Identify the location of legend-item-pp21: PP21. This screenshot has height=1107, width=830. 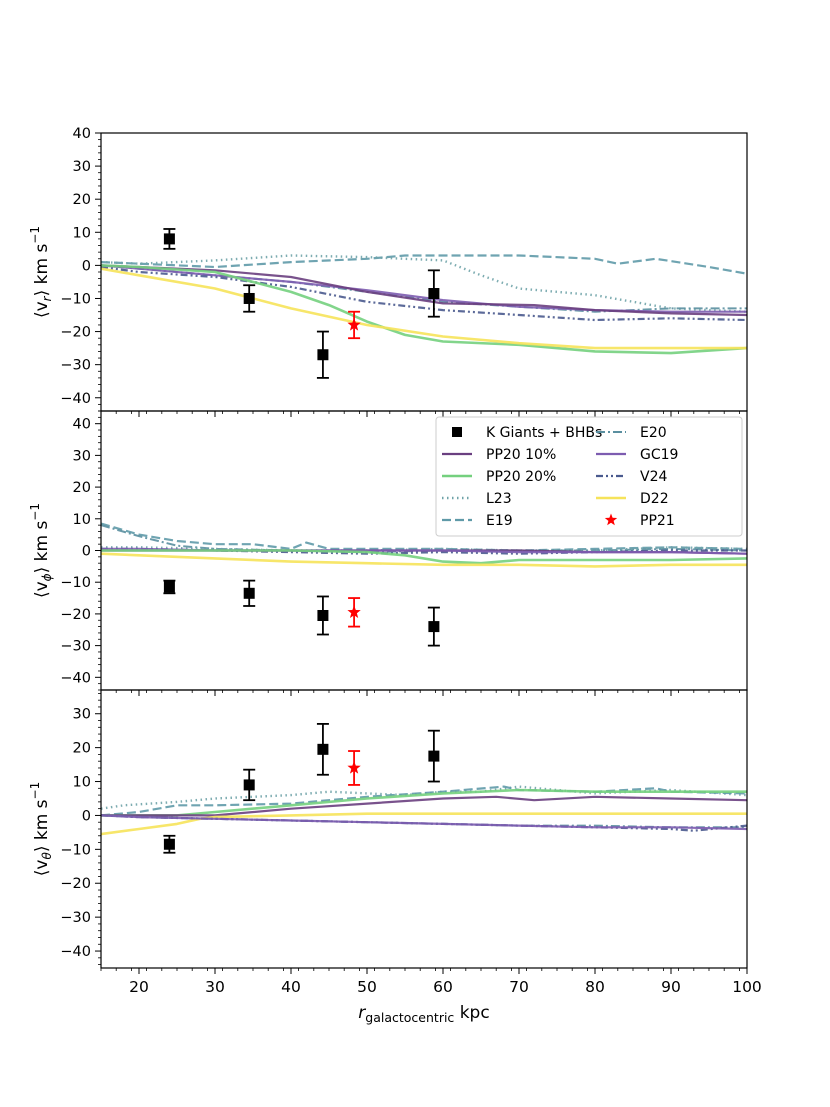
(639, 521).